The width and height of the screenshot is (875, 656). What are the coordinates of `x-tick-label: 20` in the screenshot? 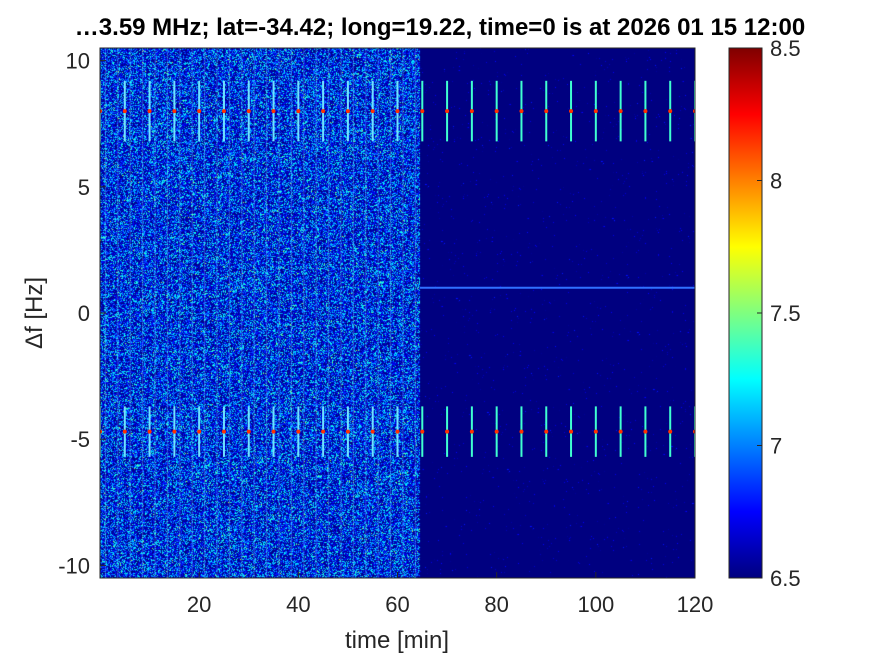 It's located at (199, 604).